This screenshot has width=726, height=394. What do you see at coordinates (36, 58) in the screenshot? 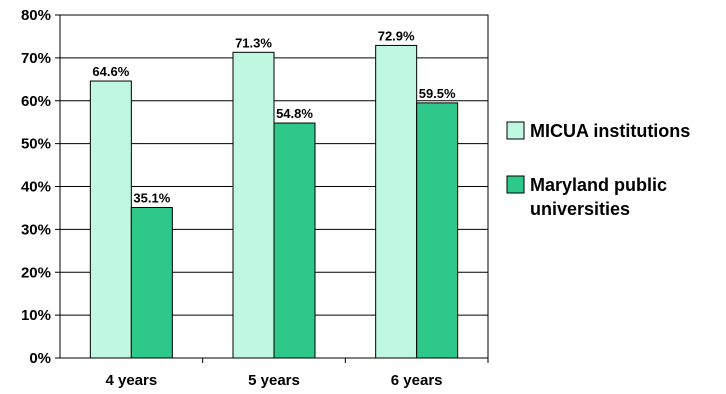
I see `y-tick-label: 70%` at bounding box center [36, 58].